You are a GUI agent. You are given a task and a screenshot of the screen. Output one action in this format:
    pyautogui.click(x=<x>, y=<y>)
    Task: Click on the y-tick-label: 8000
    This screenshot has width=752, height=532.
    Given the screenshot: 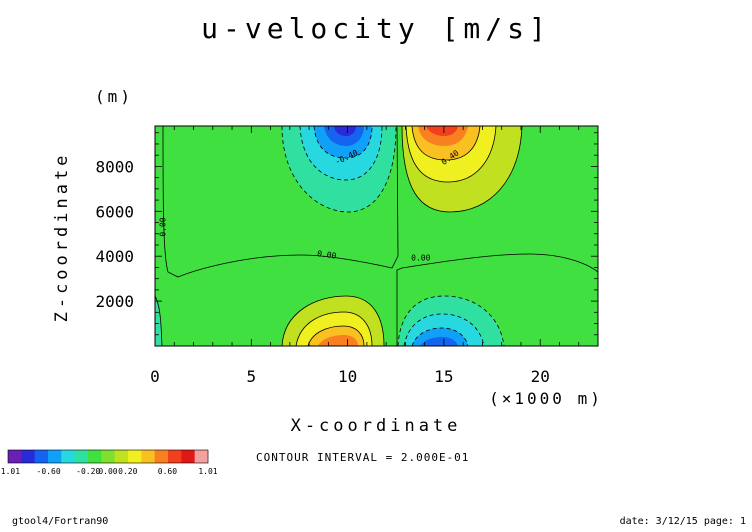 What is the action you would take?
    pyautogui.click(x=114, y=166)
    